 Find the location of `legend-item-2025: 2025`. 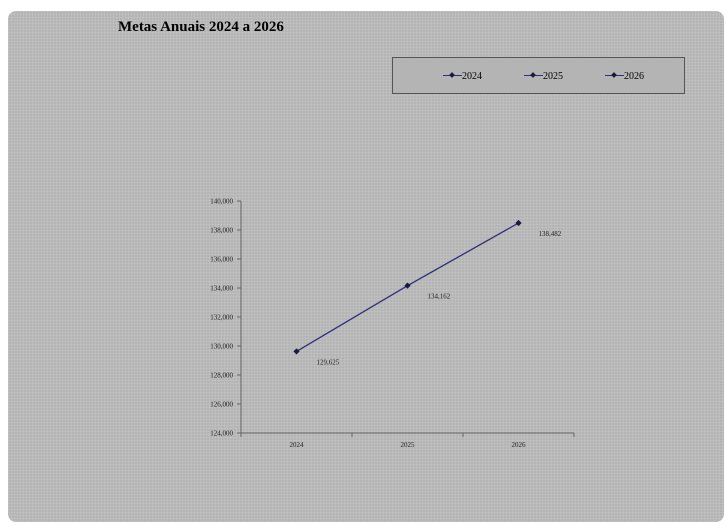

legend-item-2025: 2025 is located at coordinates (543, 76).